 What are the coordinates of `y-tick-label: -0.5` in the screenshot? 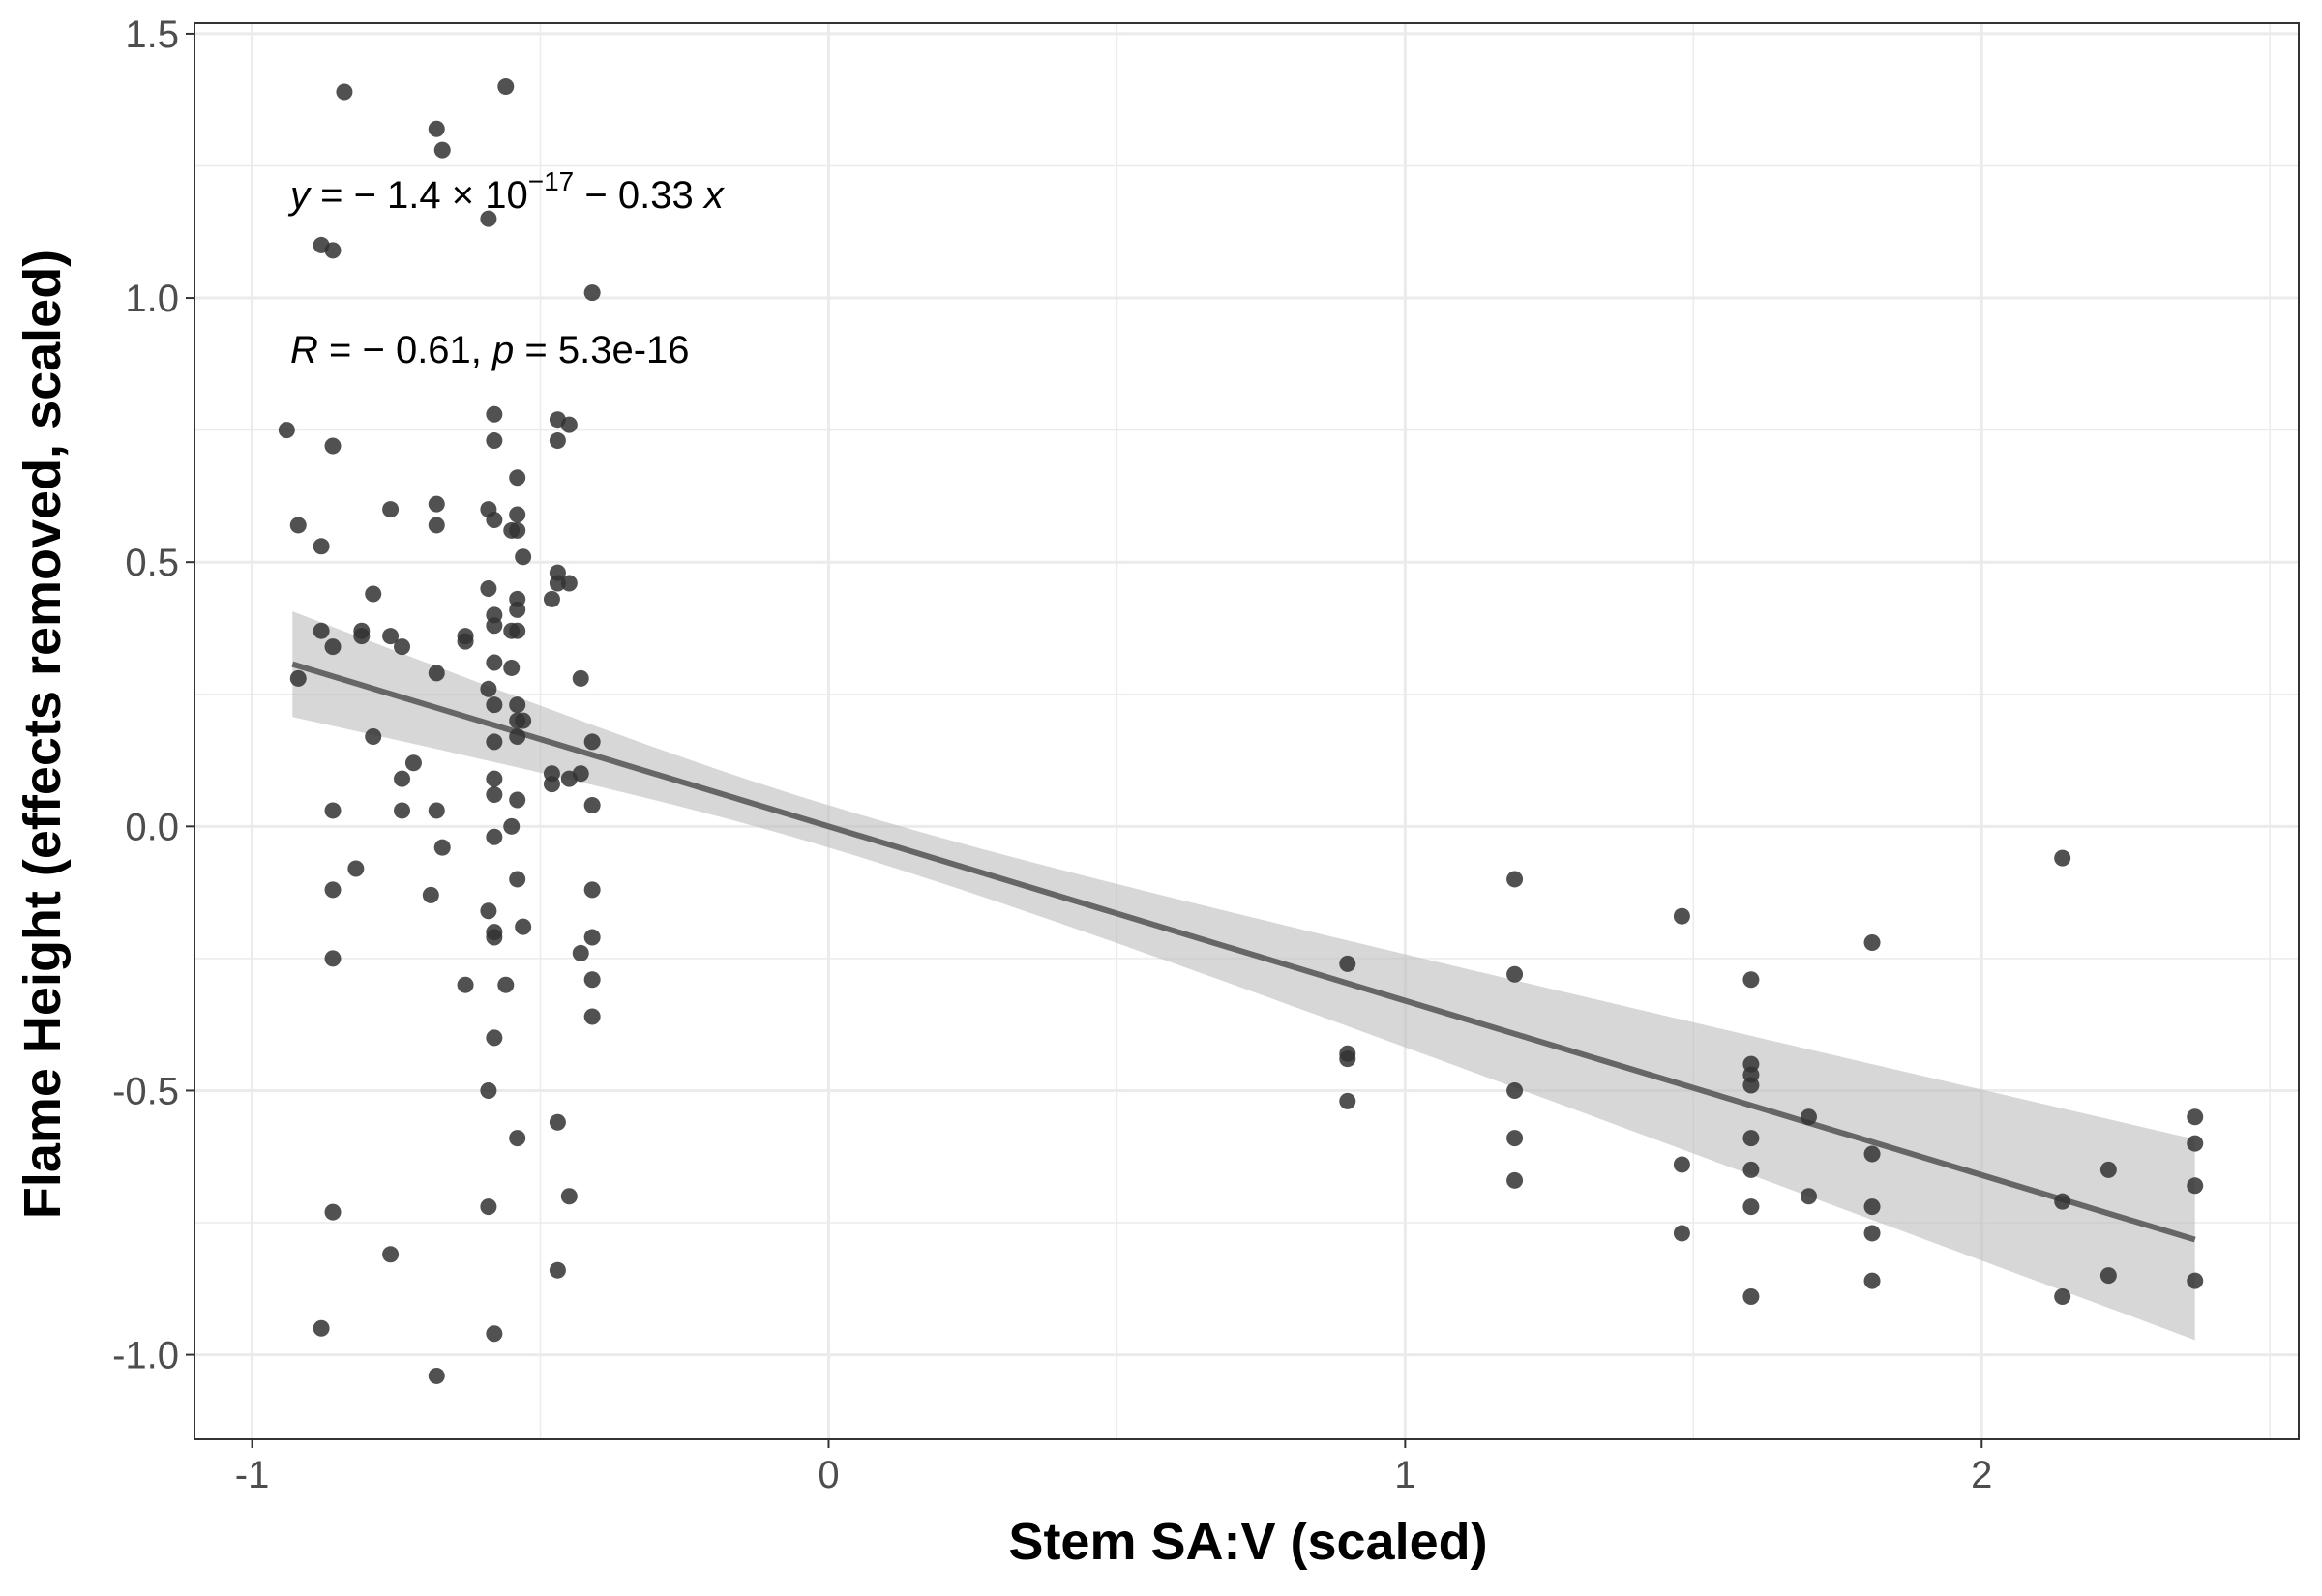 It's located at (145, 1091).